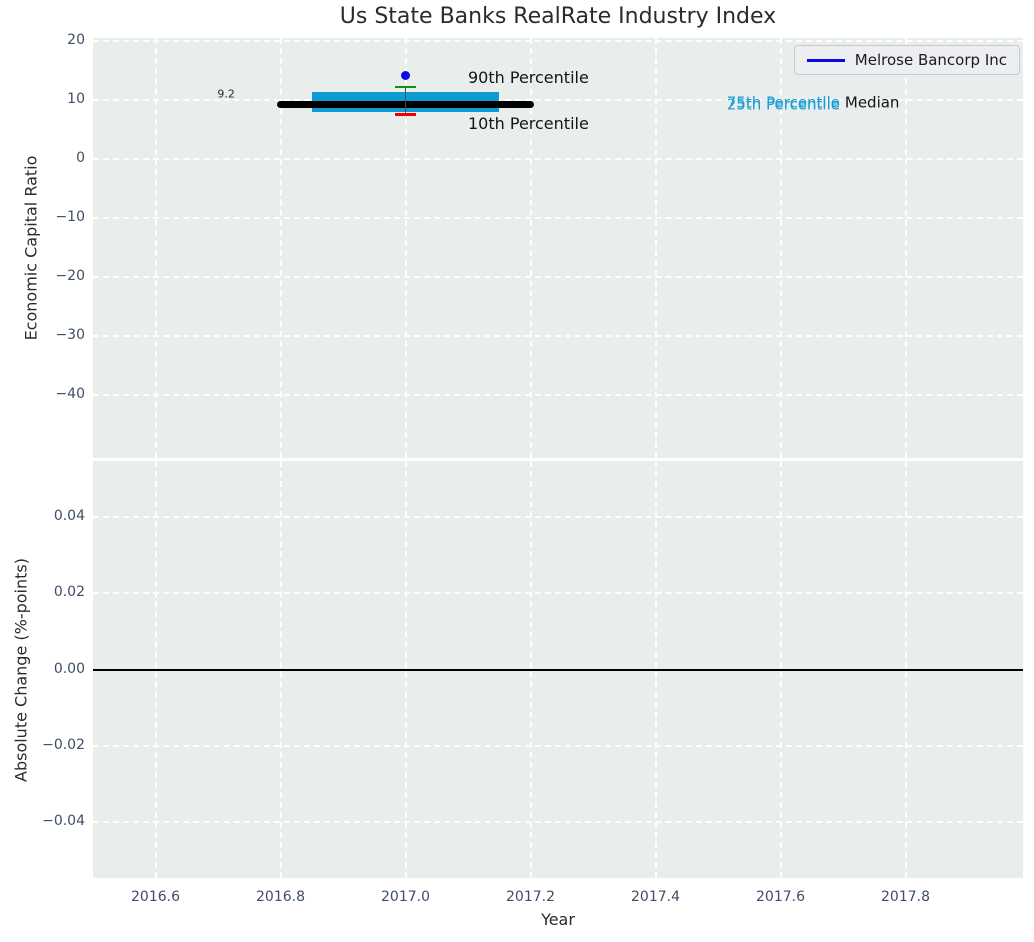 The height and width of the screenshot is (942, 1034). I want to click on y-tick-label: −0.04, so click(63, 821).